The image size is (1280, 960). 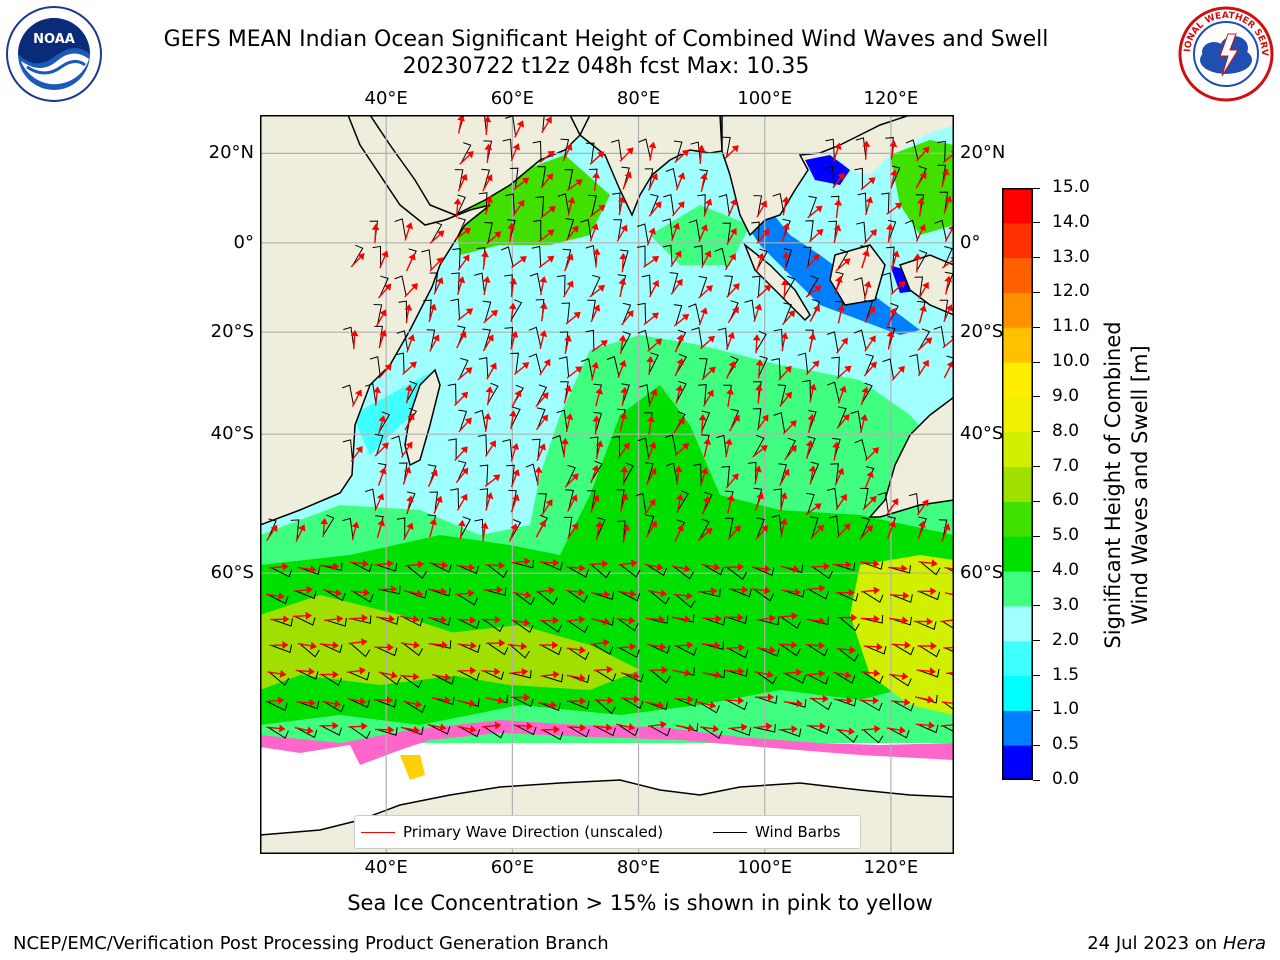 I want to click on lat-tick-left: 0°, so click(x=243, y=242).